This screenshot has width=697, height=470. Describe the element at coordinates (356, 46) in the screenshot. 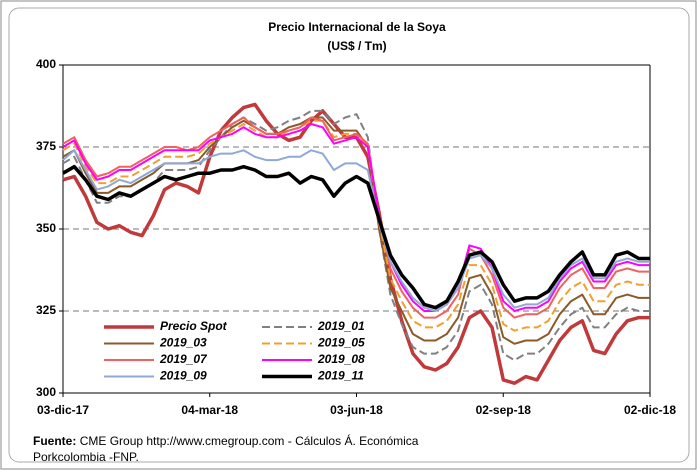

I see `chart-subtitle: (US$ / Tm)` at that location.